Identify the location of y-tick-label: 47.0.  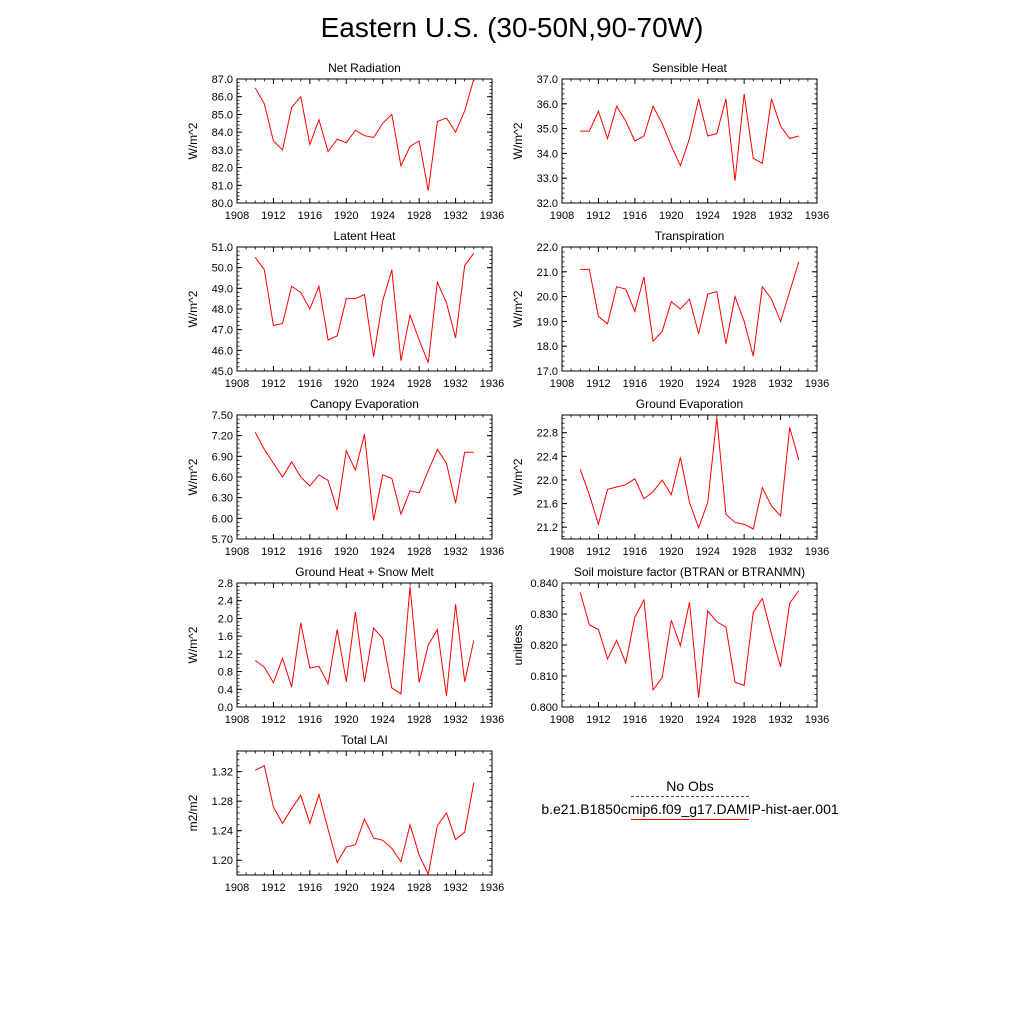
(222, 331).